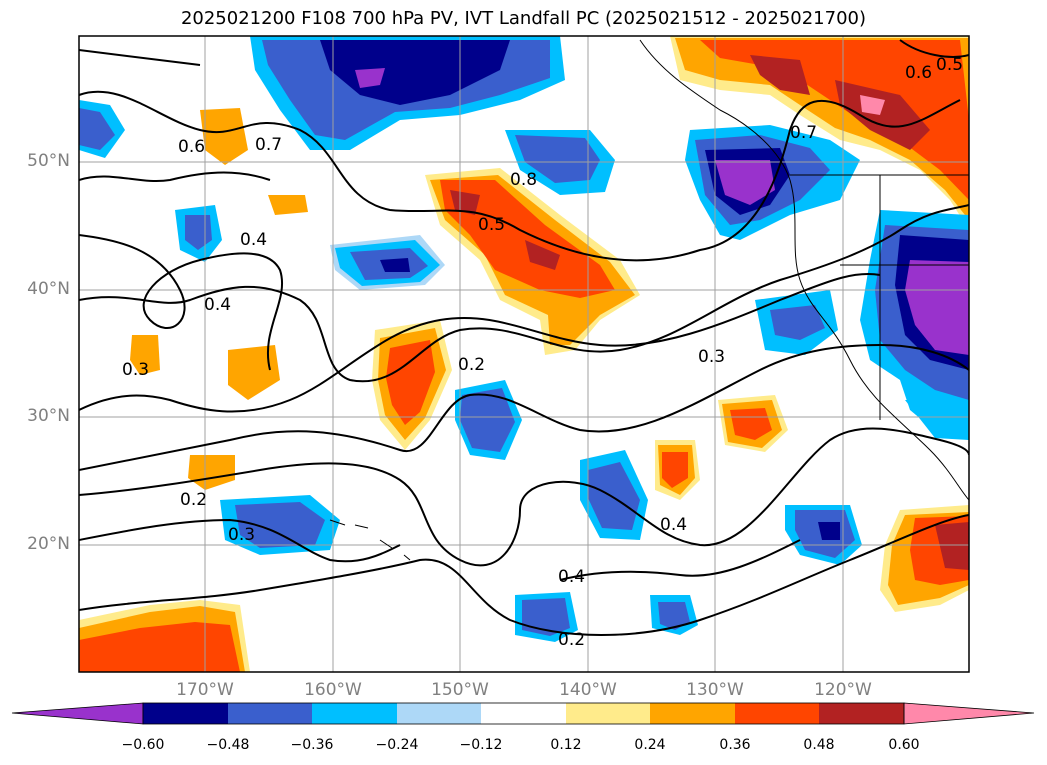 The height and width of the screenshot is (765, 1047). Describe the element at coordinates (48, 289) in the screenshot. I see `lat-label-40n: 40°N` at that location.